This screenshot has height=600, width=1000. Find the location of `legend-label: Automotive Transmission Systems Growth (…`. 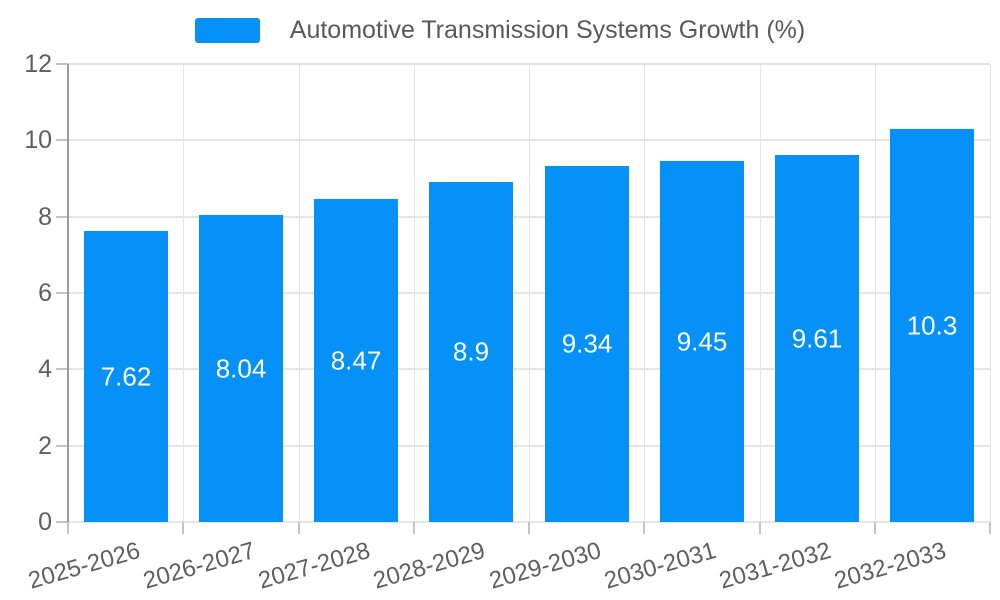

legend-label: Automotive Transmission Systems Growth (… is located at coordinates (547, 30).